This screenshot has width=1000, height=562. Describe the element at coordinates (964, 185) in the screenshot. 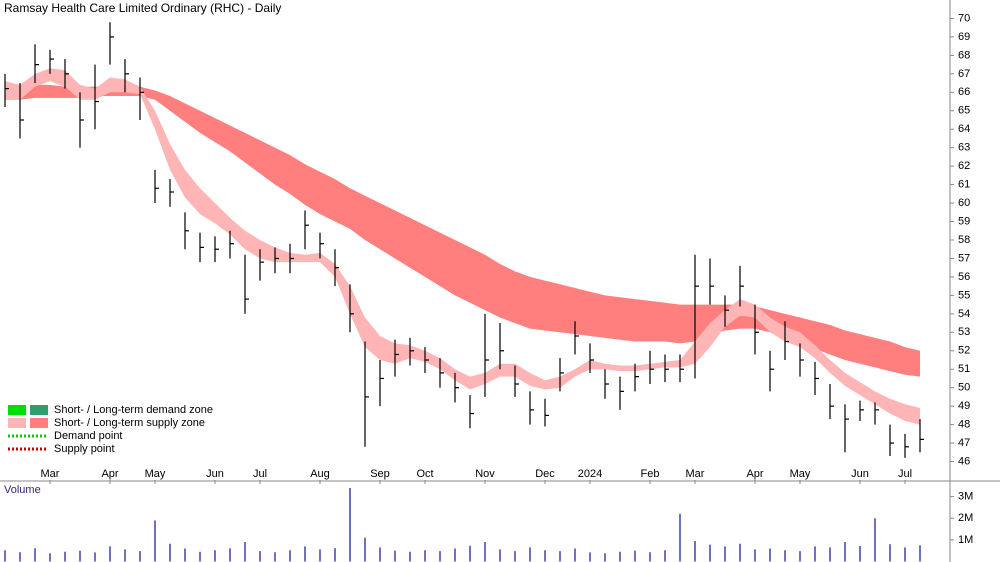

I see `y-tick-label: 61` at that location.